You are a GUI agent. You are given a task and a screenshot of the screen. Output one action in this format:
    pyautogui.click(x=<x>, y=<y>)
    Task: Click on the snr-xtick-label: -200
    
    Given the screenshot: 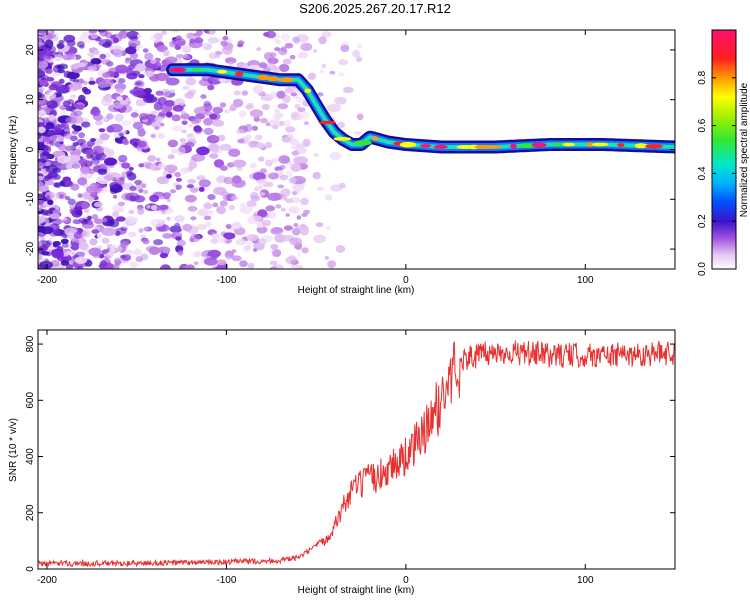 What is the action you would take?
    pyautogui.click(x=47, y=580)
    